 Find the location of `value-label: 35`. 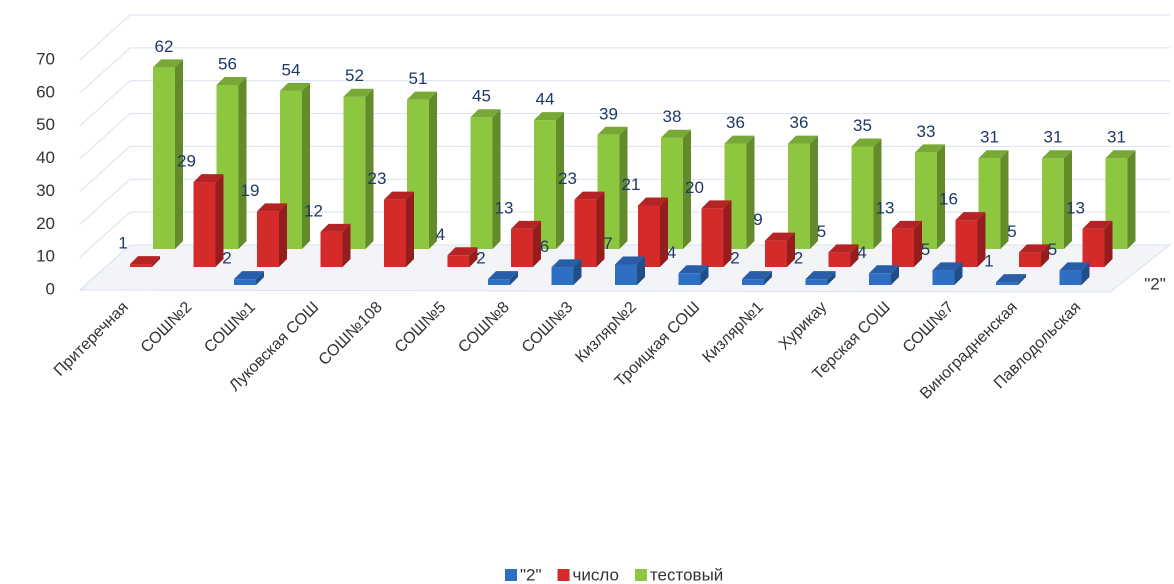

value-label: 35 is located at coordinates (862, 125).